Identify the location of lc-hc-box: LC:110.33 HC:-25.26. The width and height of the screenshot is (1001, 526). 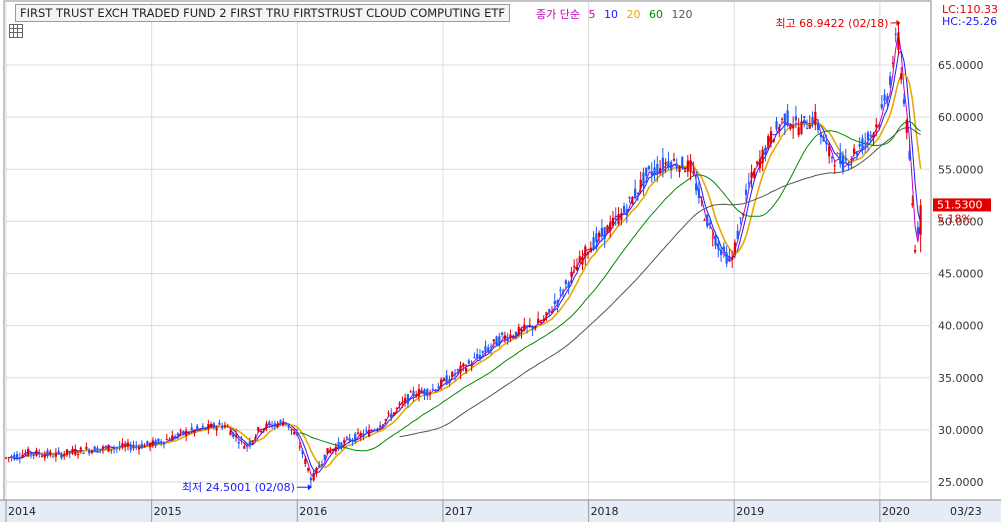
(970, 16).